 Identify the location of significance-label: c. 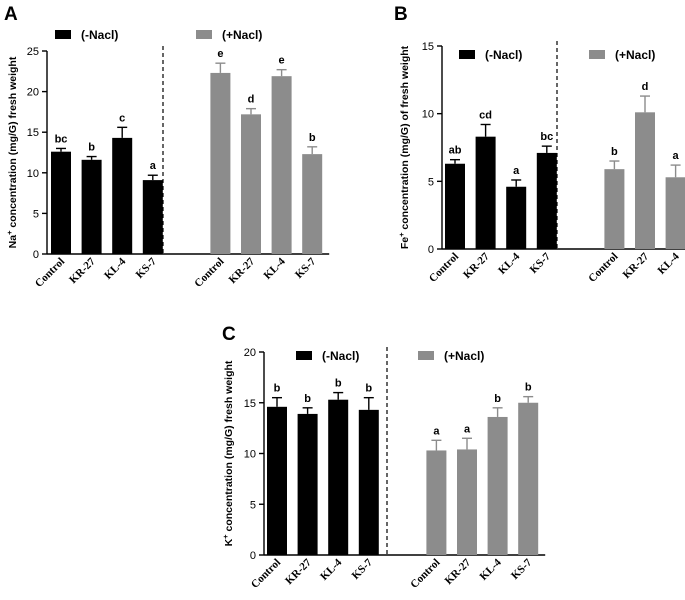
(122, 118).